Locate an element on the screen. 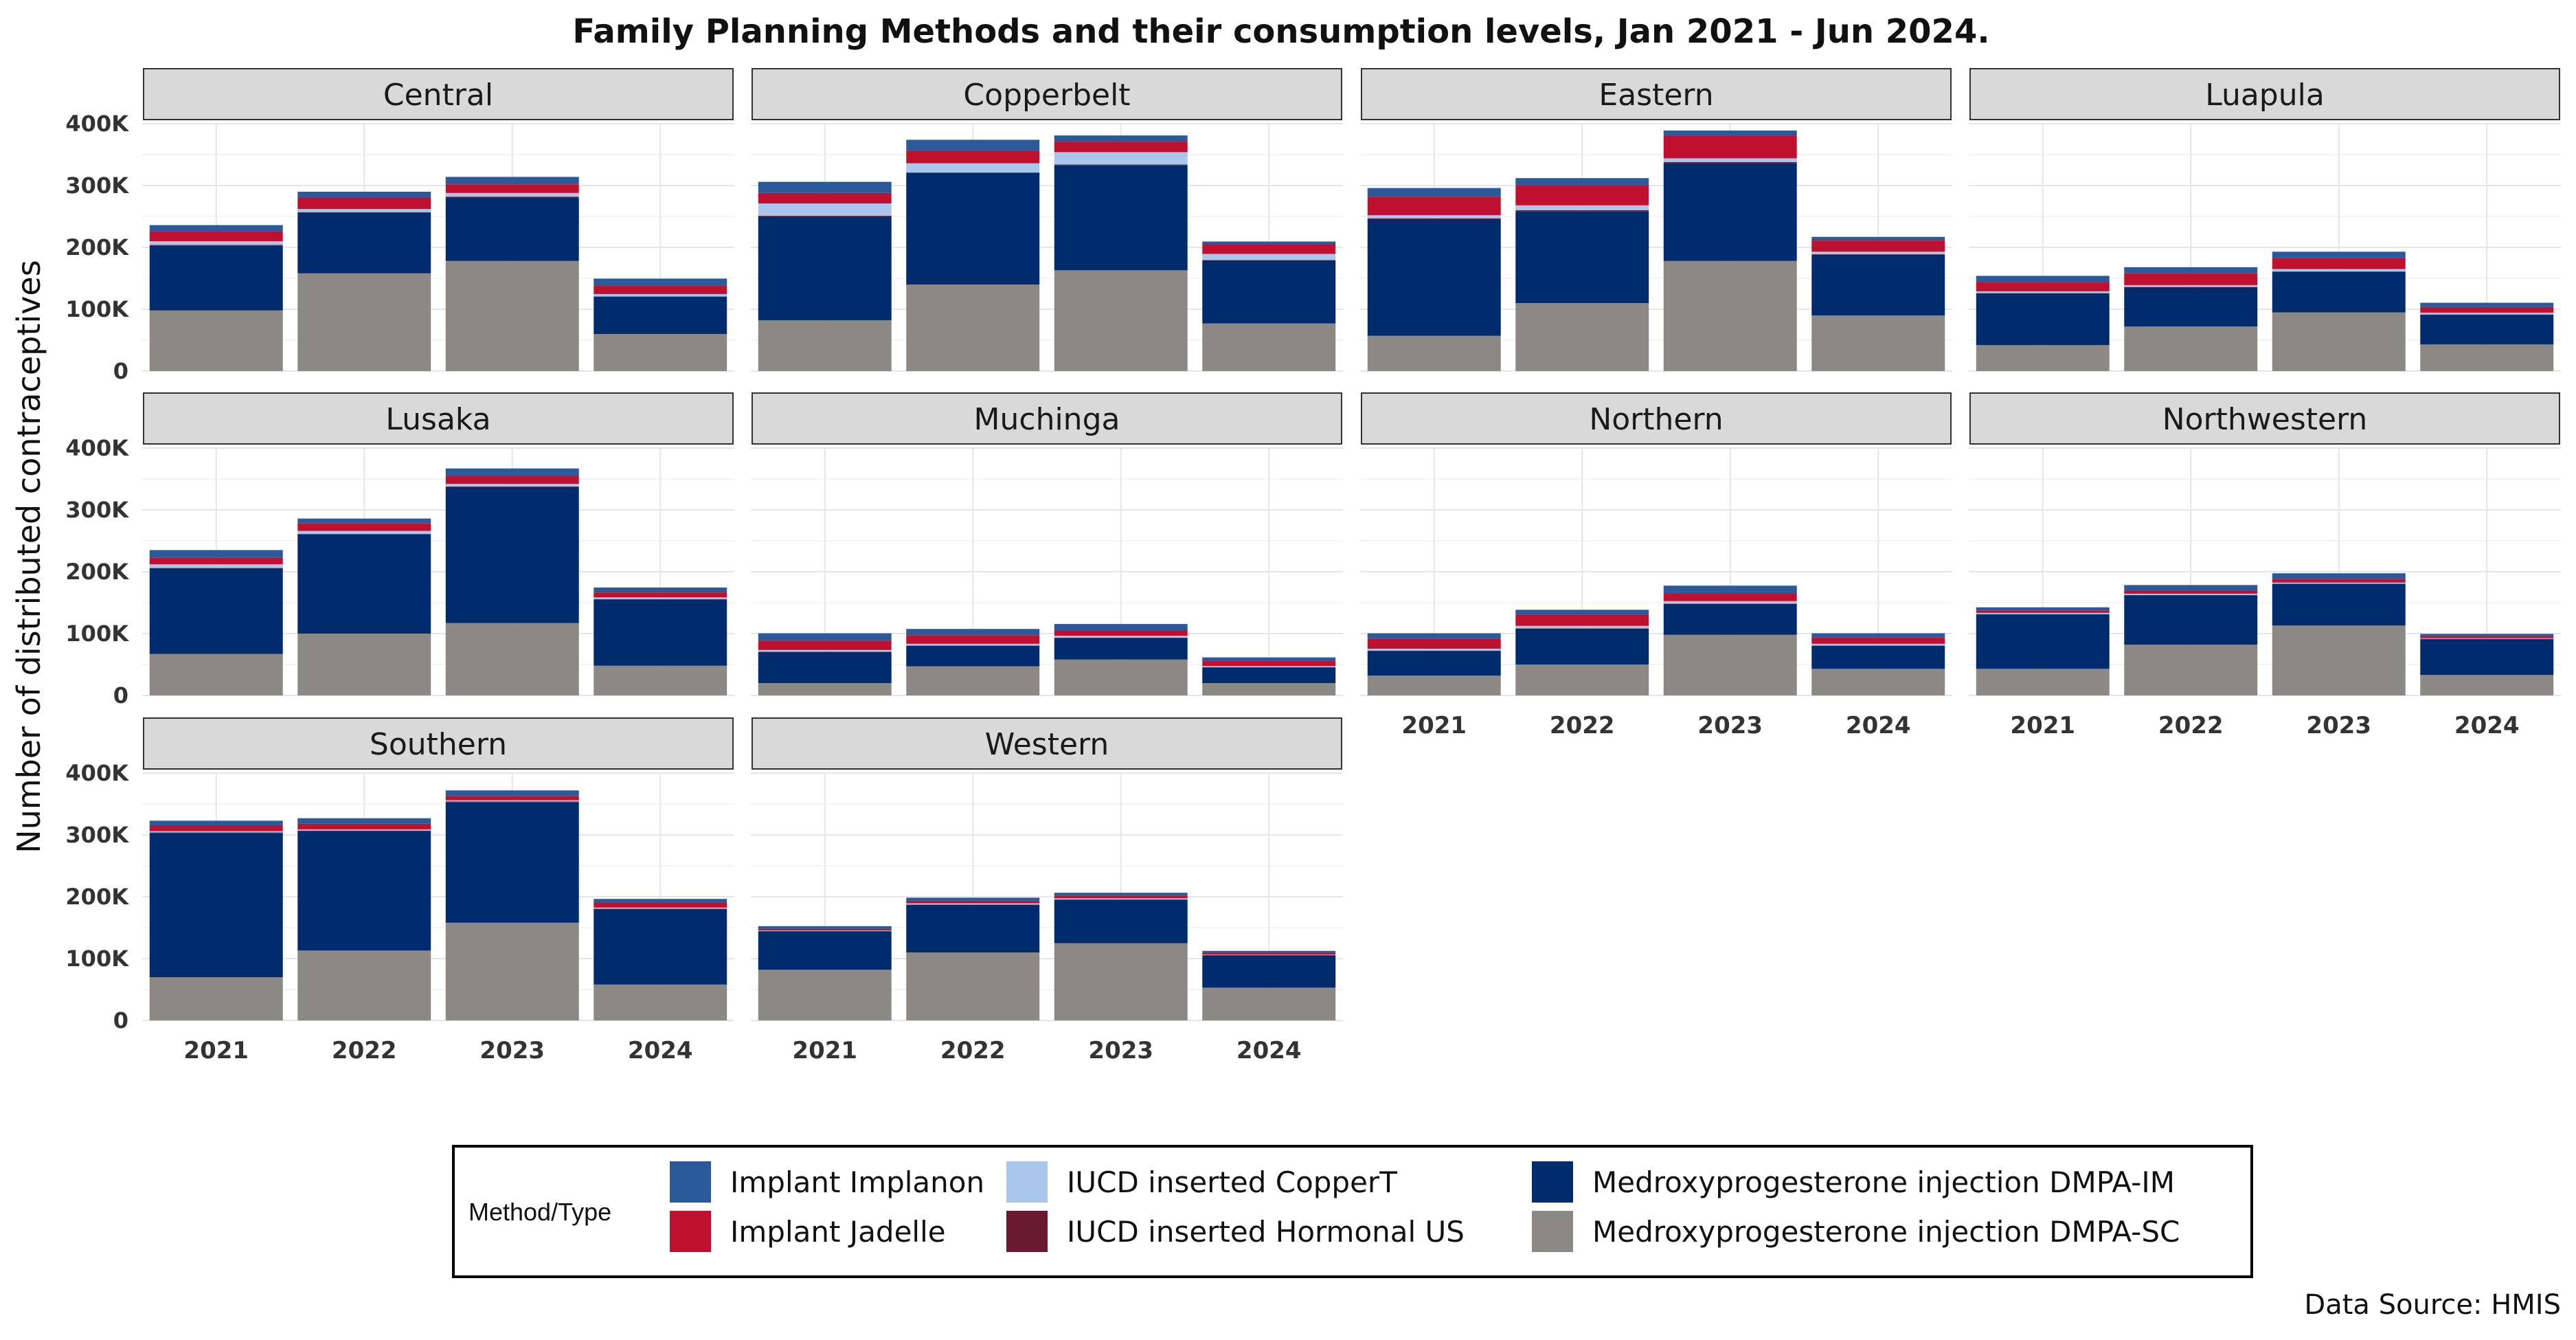 This screenshot has height=1340, width=2576. bar-muchinga-2024-implant-implanon is located at coordinates (1269, 659).